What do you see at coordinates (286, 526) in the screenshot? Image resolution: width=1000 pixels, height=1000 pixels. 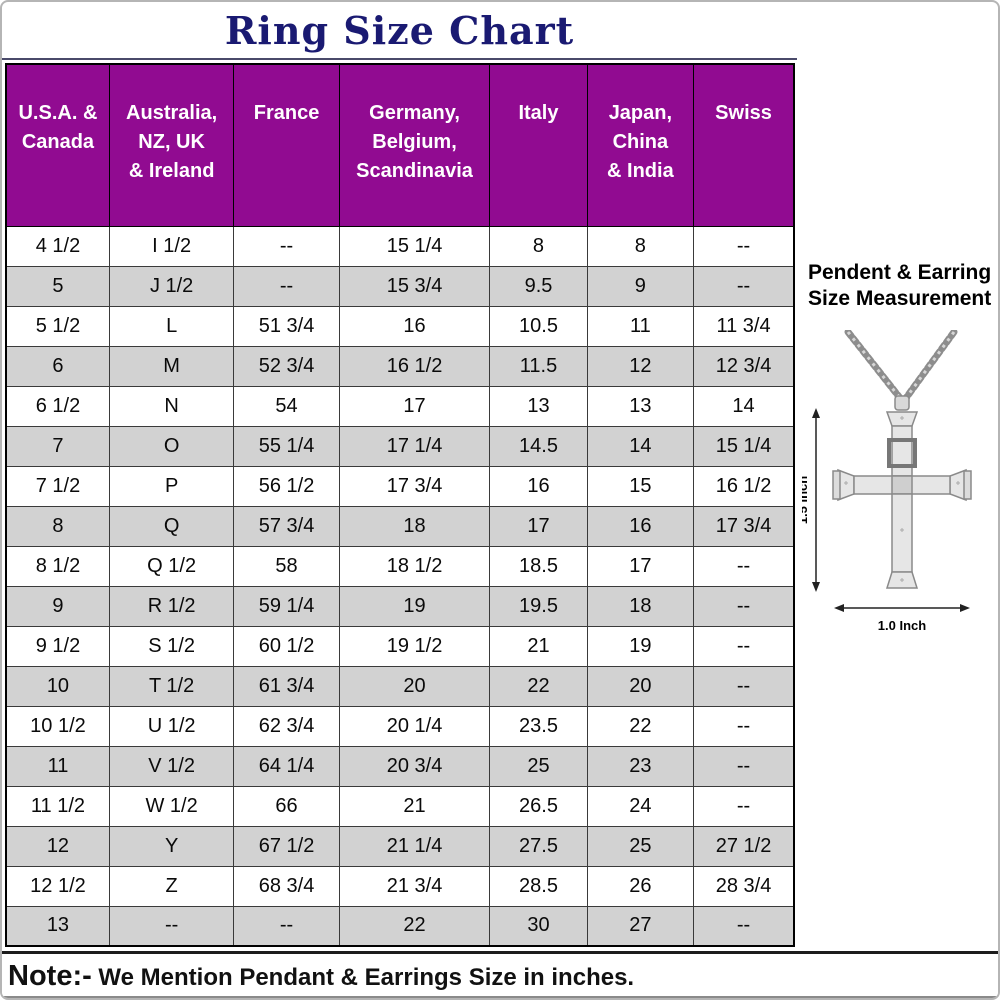 I see `table-cell: 57 3/4` at bounding box center [286, 526].